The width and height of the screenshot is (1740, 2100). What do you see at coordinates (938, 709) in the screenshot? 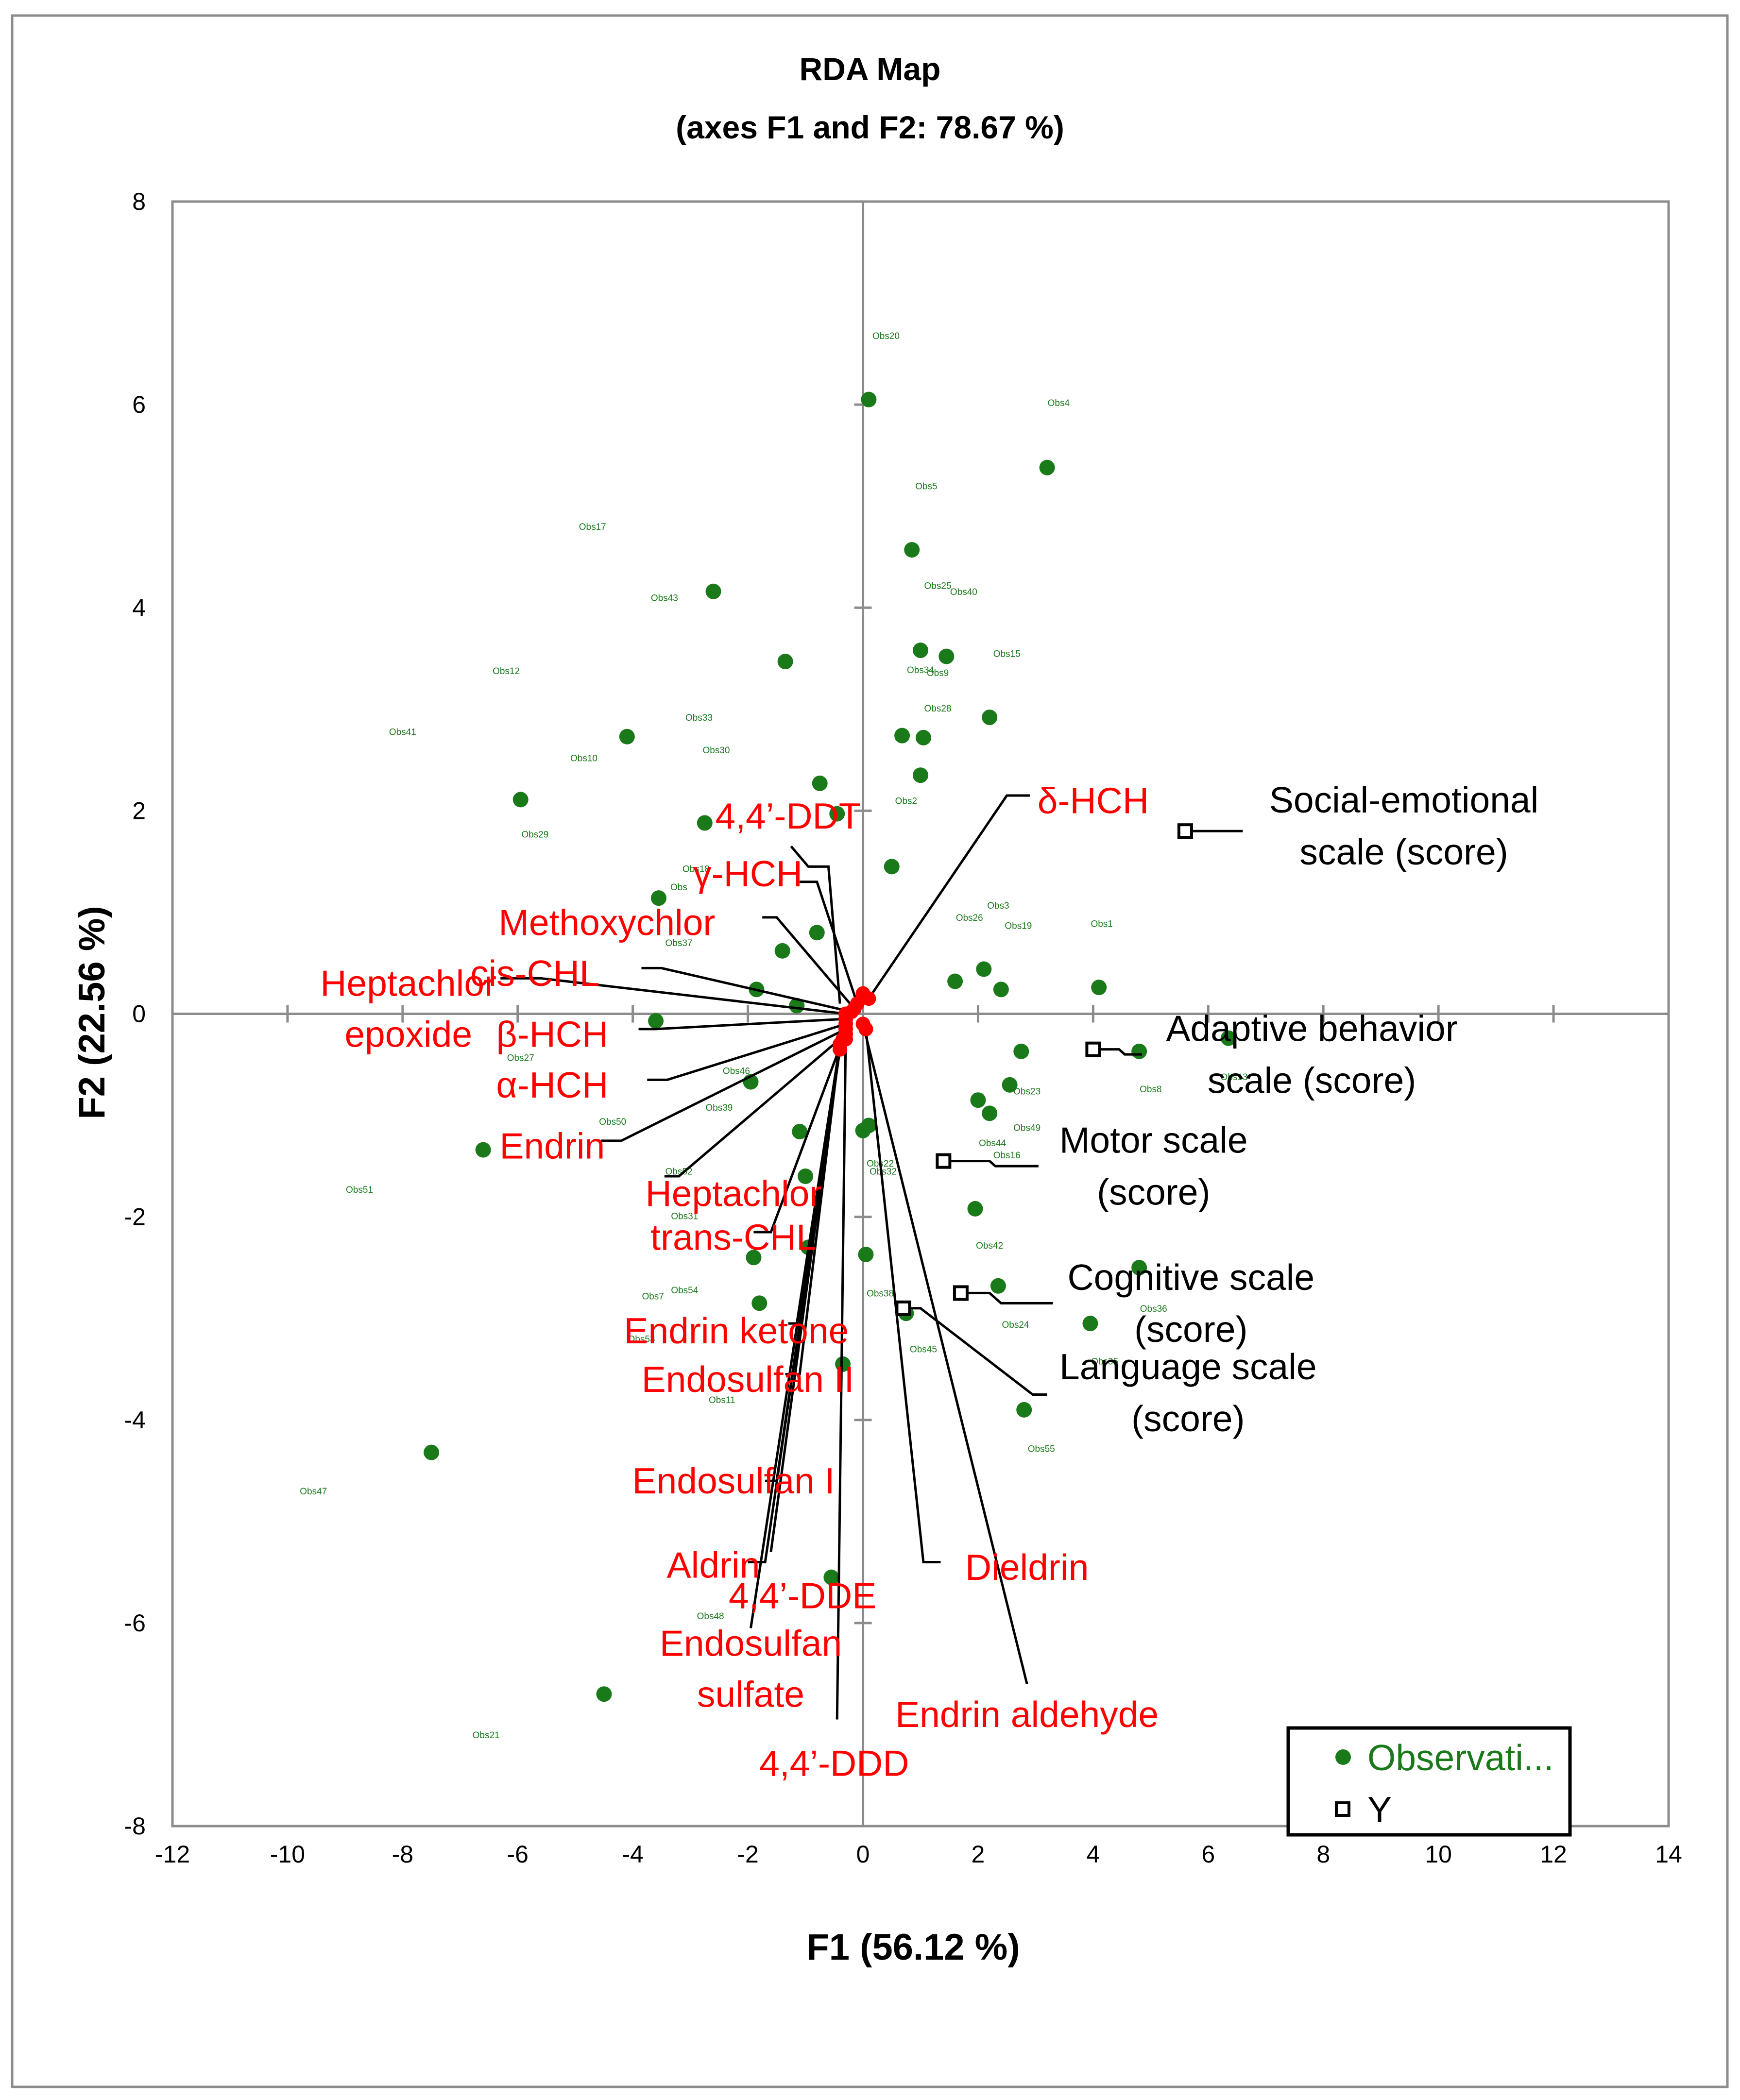
I see `observation-label: Obs28` at bounding box center [938, 709].